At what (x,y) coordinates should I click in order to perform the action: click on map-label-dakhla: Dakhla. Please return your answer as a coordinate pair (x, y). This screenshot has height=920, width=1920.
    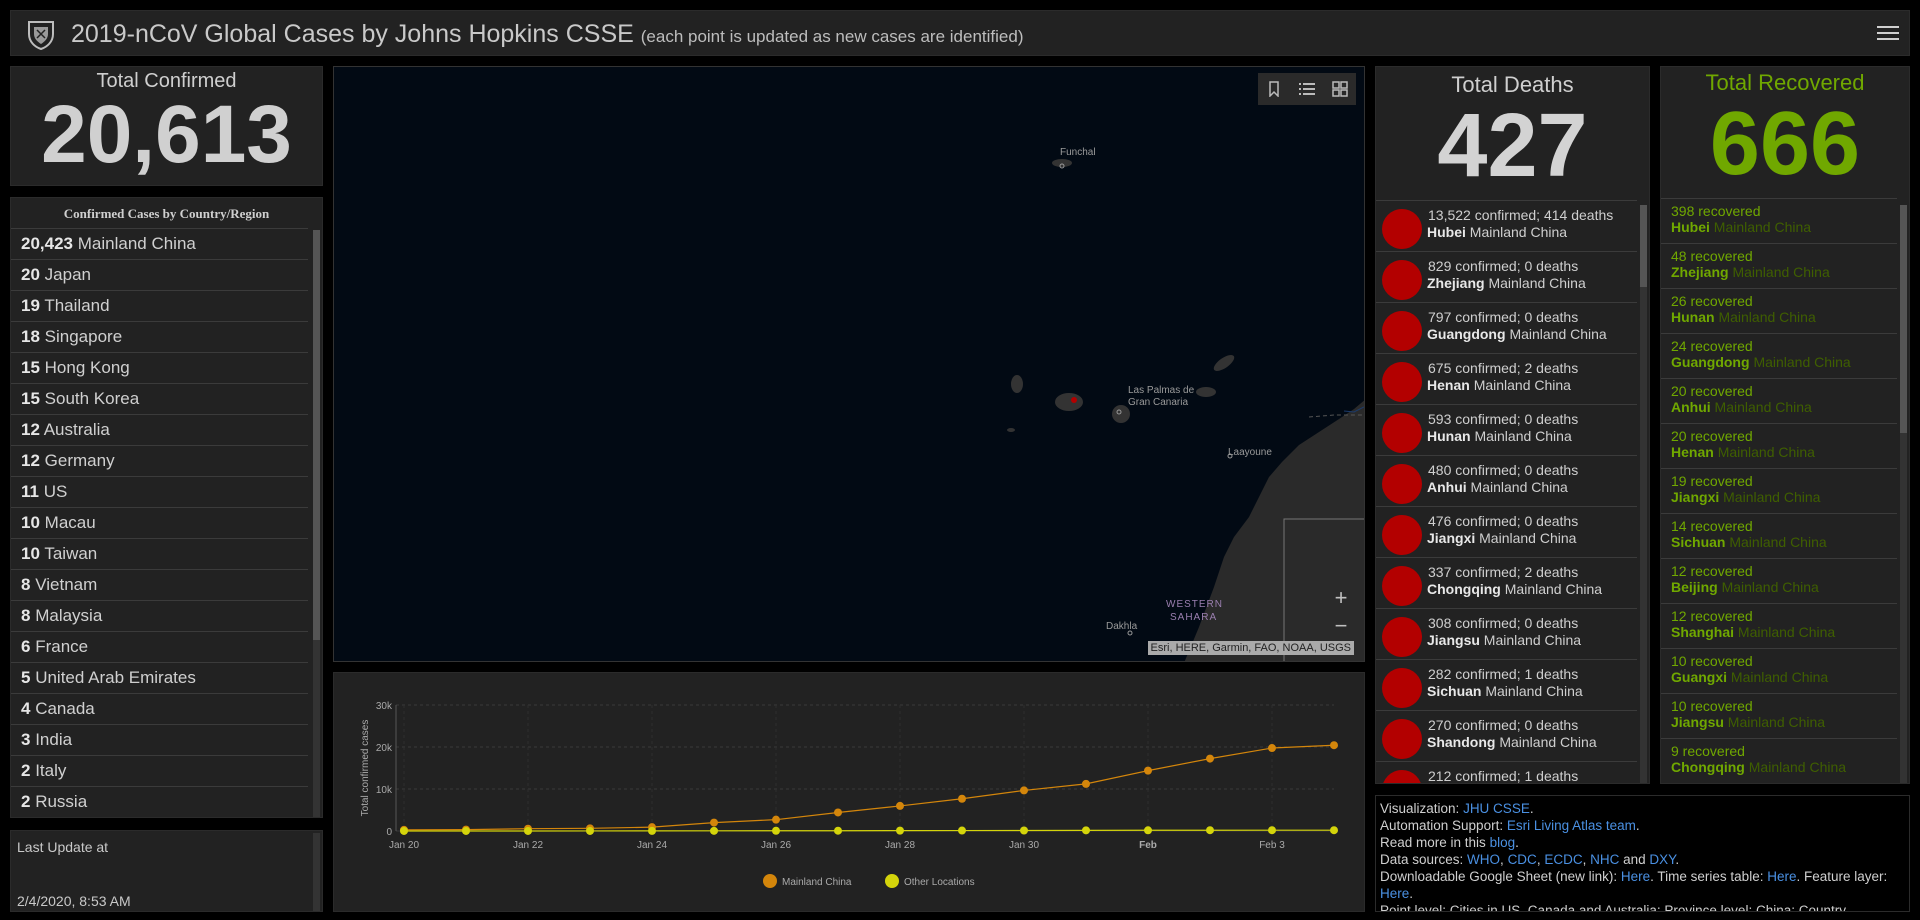
    Looking at the image, I should click on (1122, 626).